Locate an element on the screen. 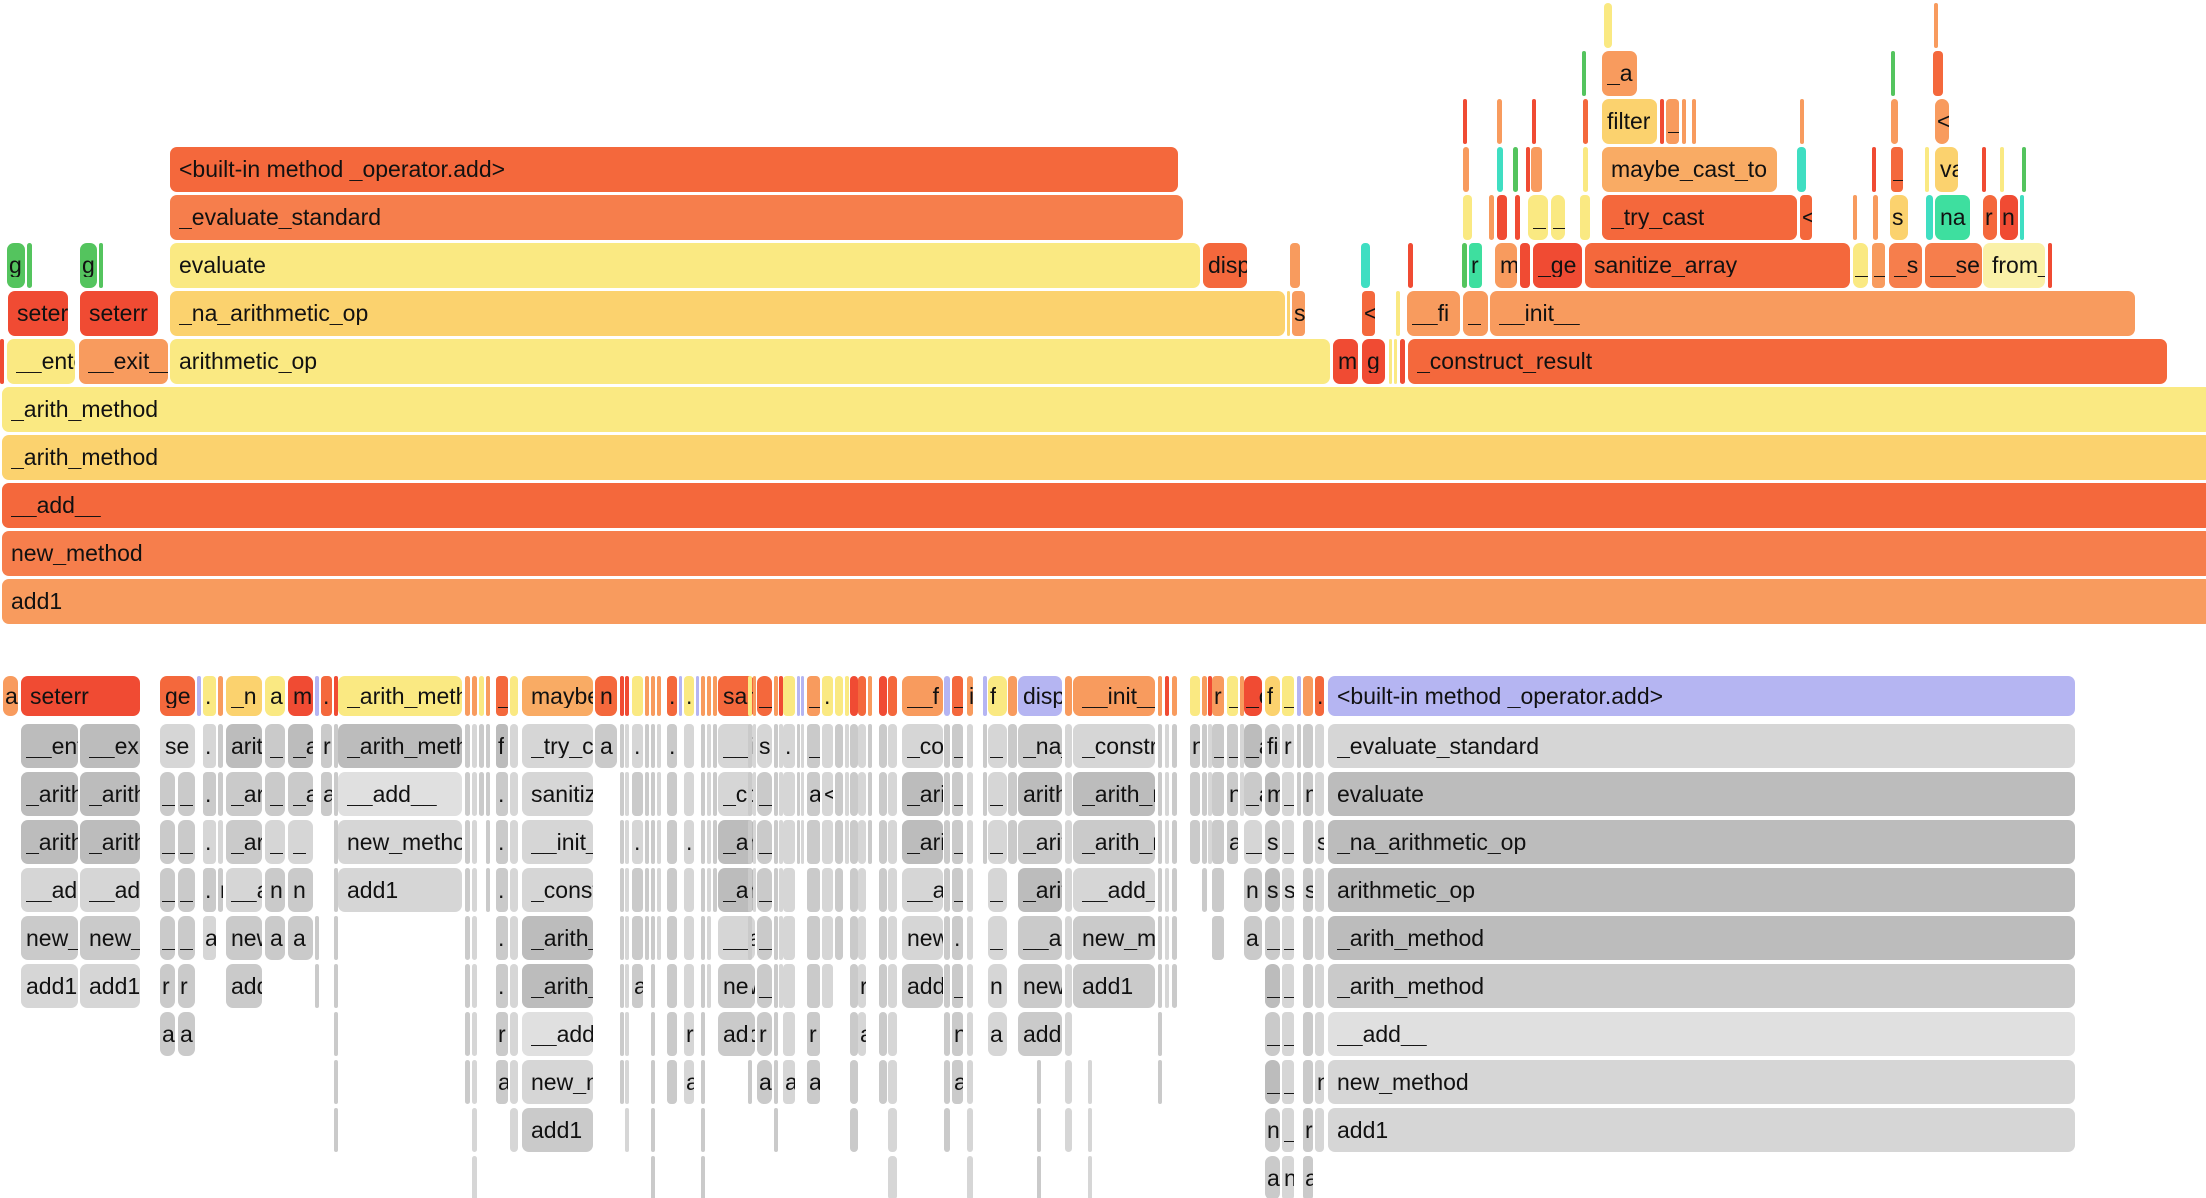 Image resolution: width=2206 pixels, height=1198 pixels. frame-construct-result: _construct_result is located at coordinates (922, 746).